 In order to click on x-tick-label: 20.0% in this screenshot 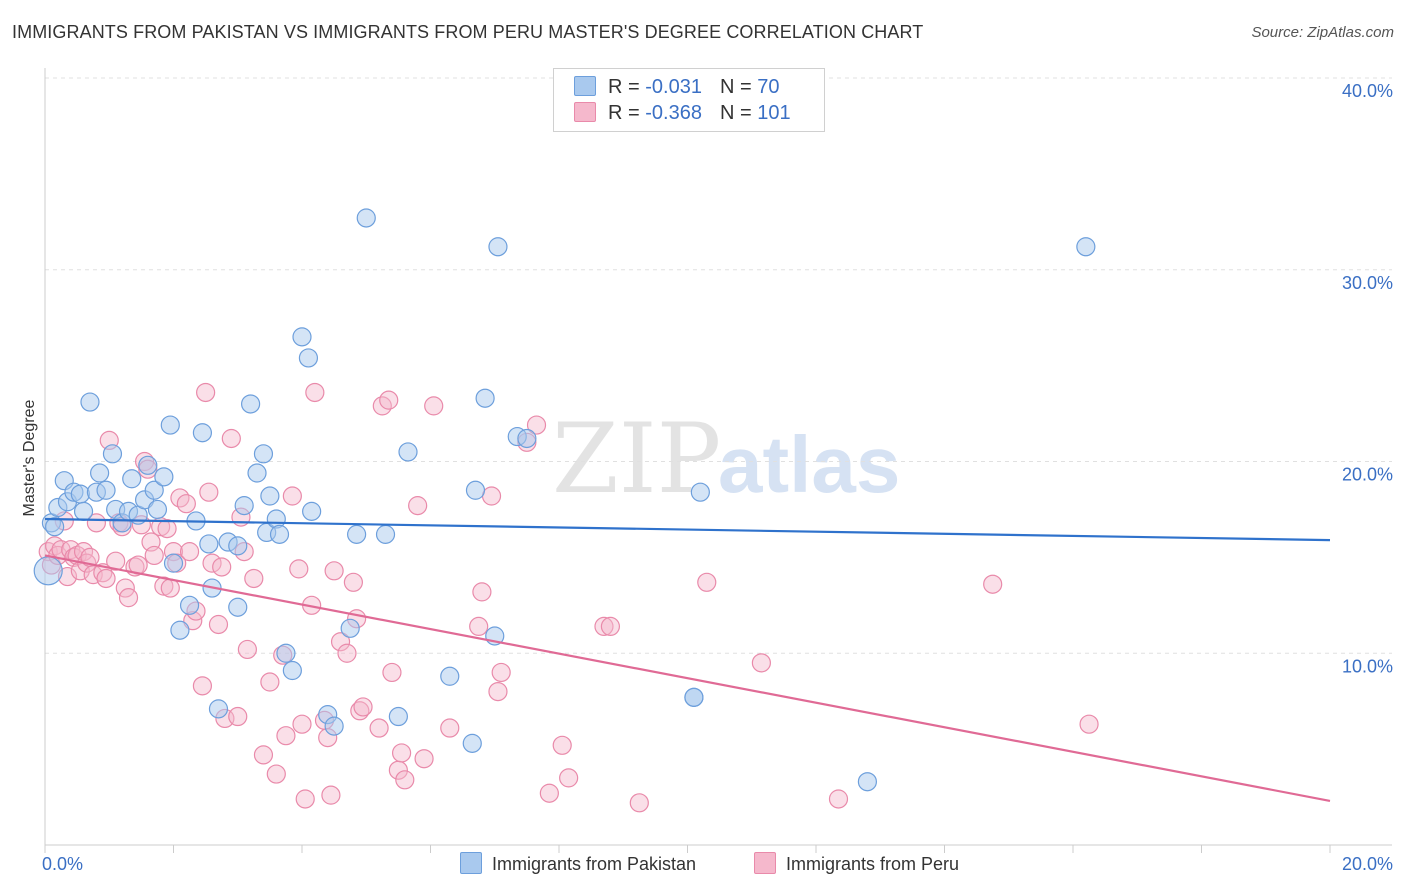, I will do `click(1367, 864)`.